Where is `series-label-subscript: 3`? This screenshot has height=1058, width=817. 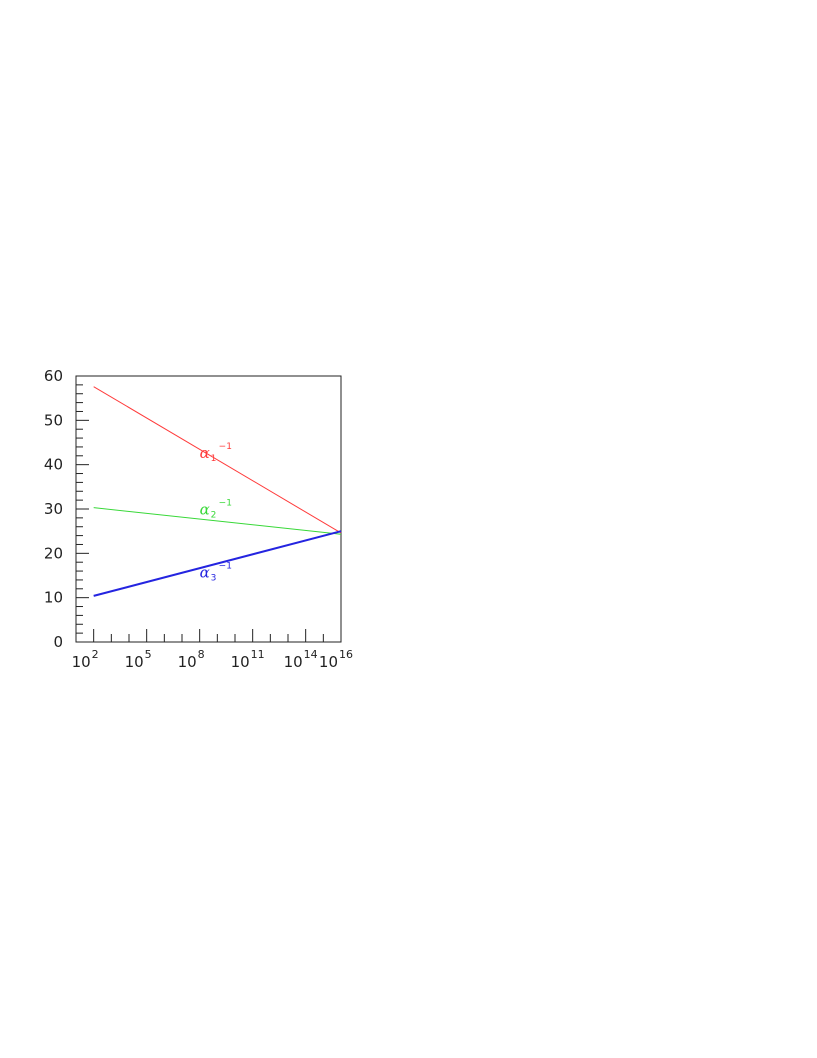 series-label-subscript: 3 is located at coordinates (214, 579).